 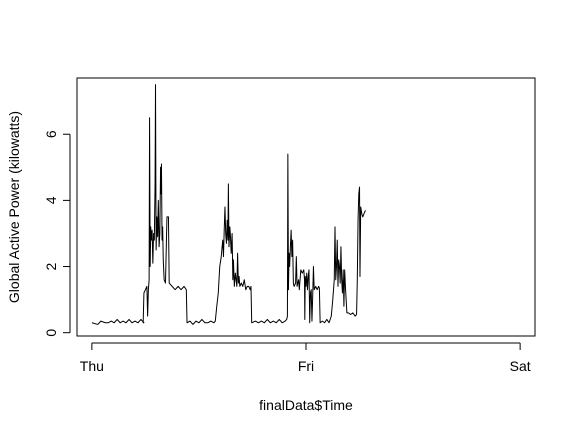 I want to click on x-tick-label: Sat, so click(x=520, y=366).